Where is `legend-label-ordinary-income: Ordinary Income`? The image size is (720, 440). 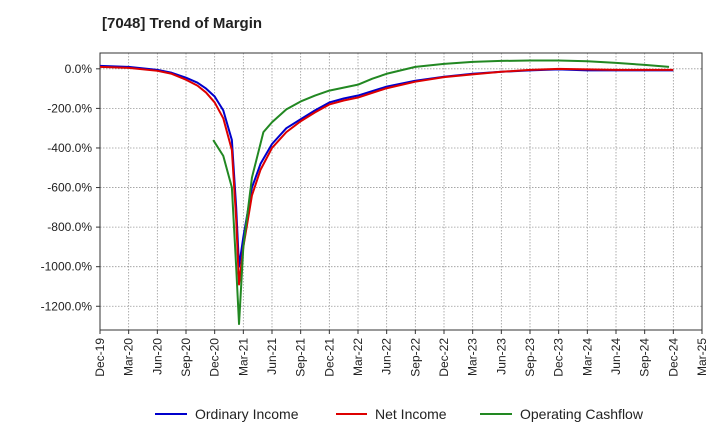 legend-label-ordinary-income: Ordinary Income is located at coordinates (247, 414).